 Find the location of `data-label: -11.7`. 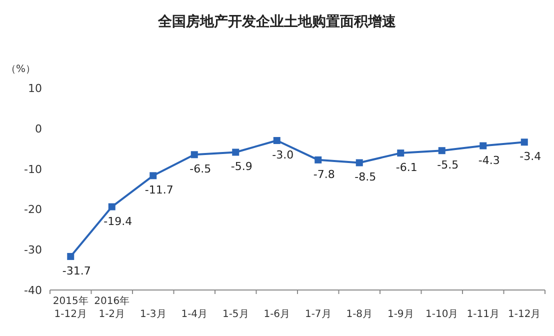

data-label: -11.7 is located at coordinates (159, 190).